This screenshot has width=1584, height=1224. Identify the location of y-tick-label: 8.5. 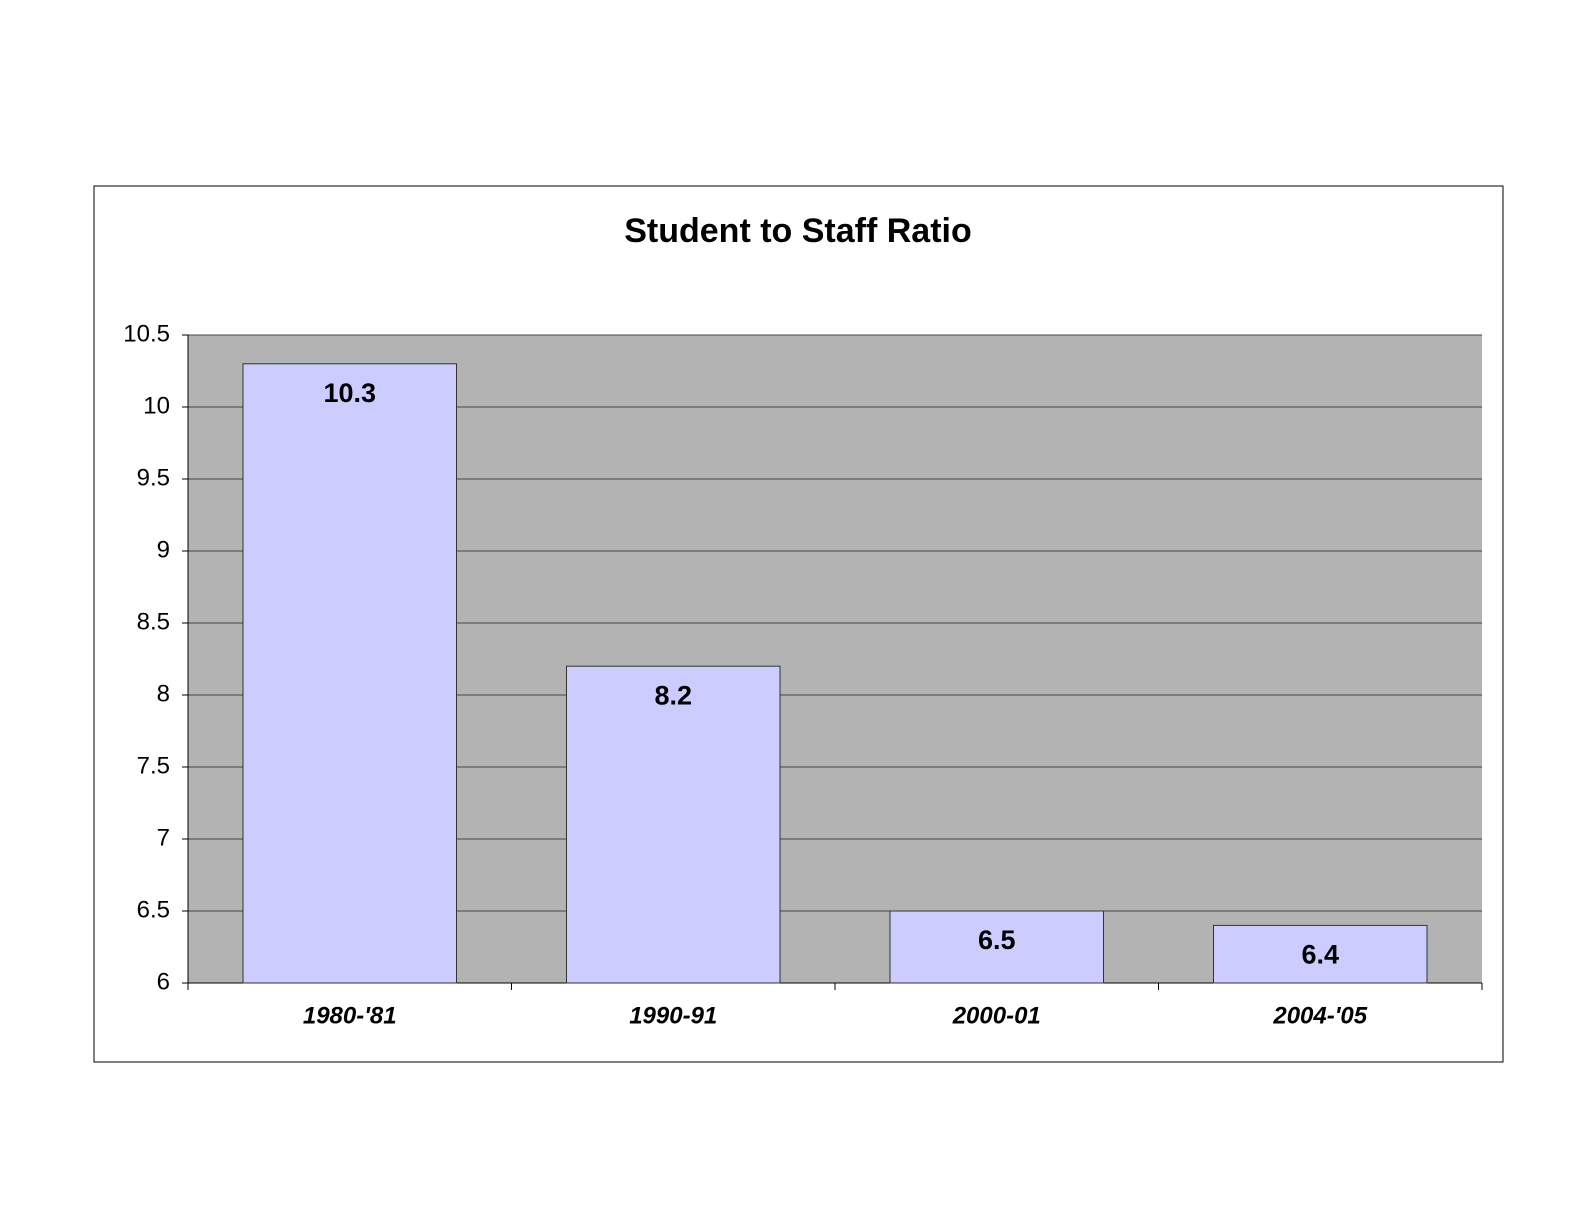
(153, 621).